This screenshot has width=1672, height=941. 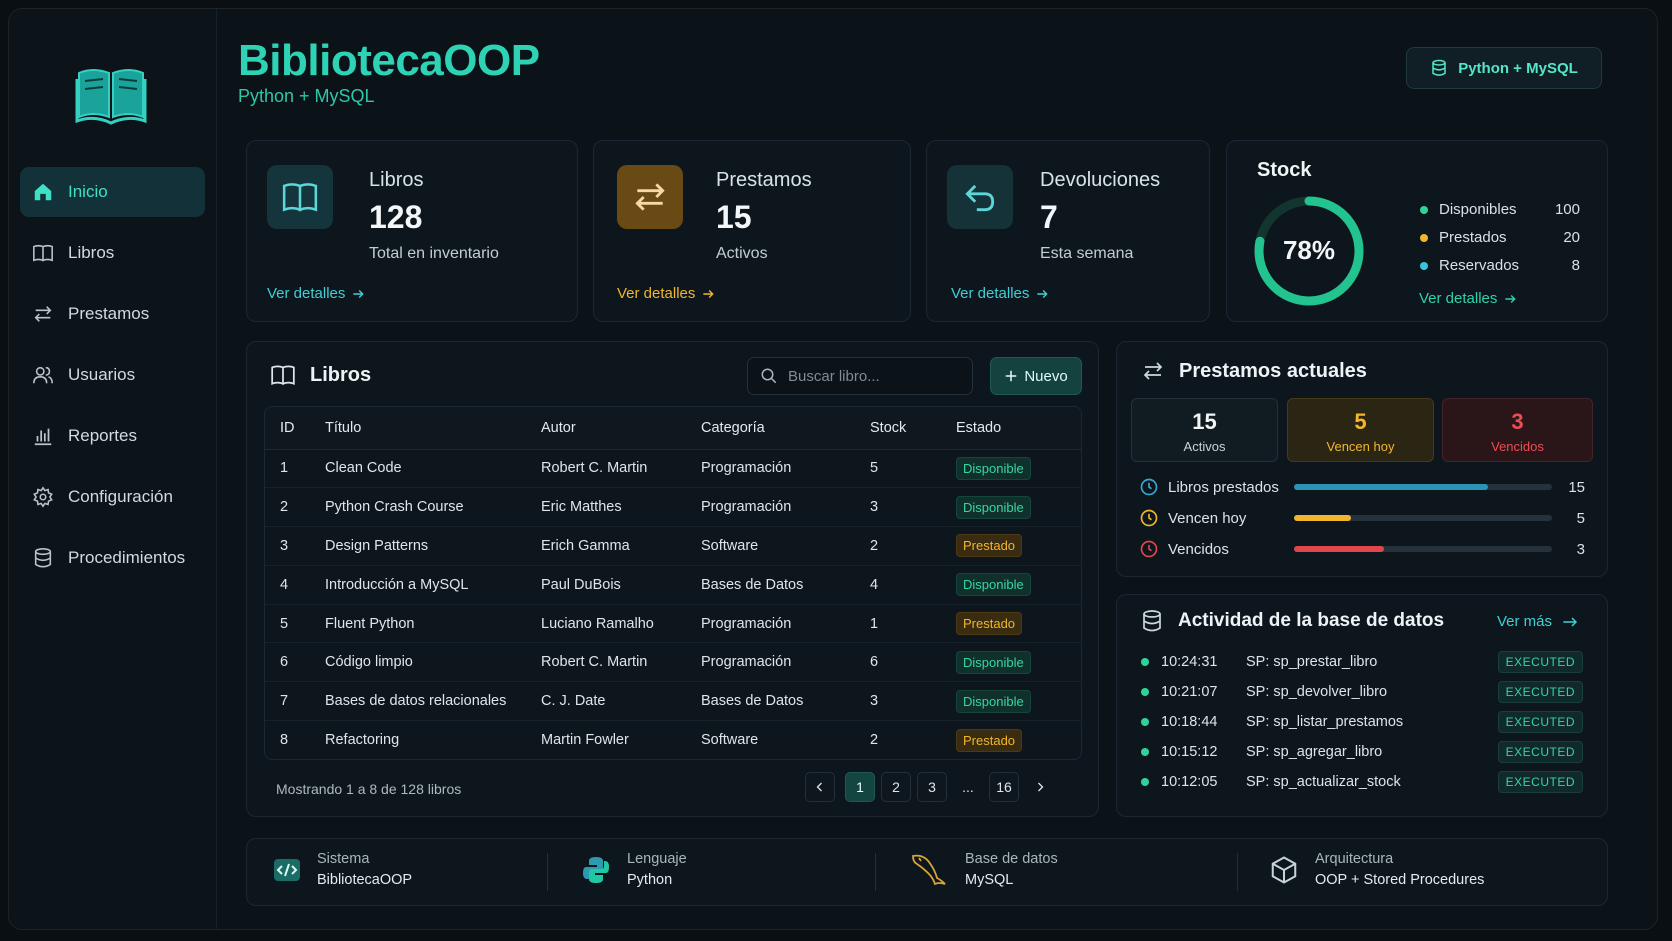 I want to click on sidebar-item-label: Libros, so click(x=91, y=252).